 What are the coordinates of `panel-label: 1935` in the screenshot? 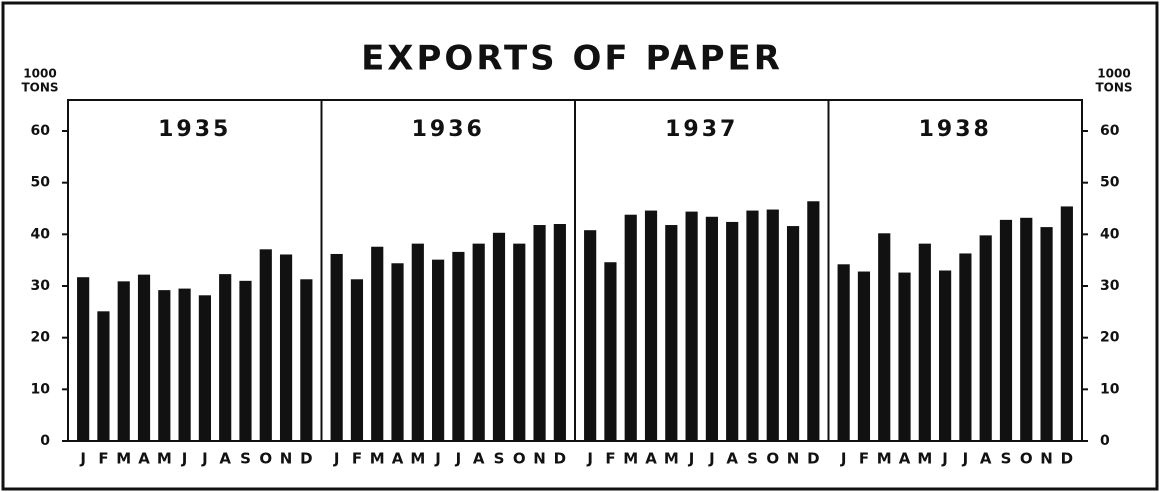 It's located at (194, 129).